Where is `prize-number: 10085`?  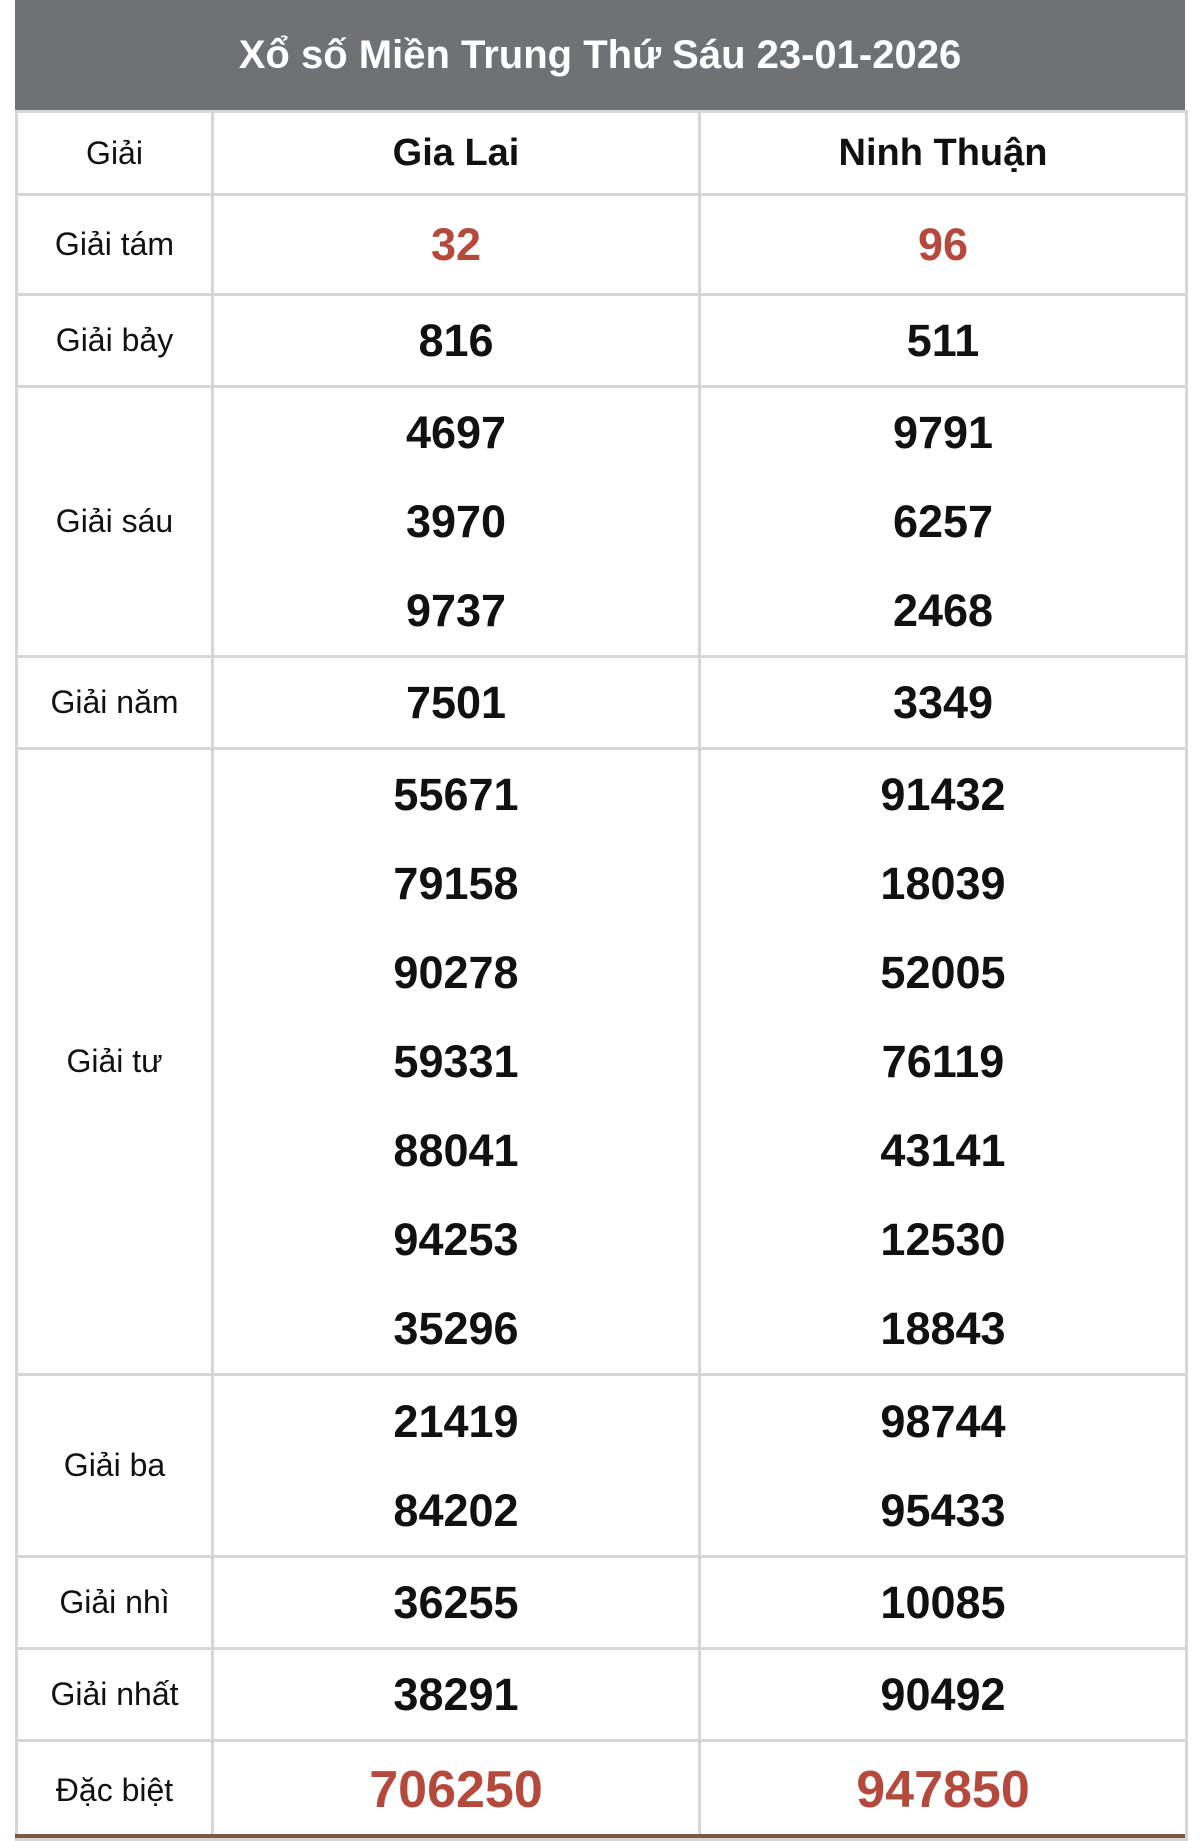 prize-number: 10085 is located at coordinates (943, 1602).